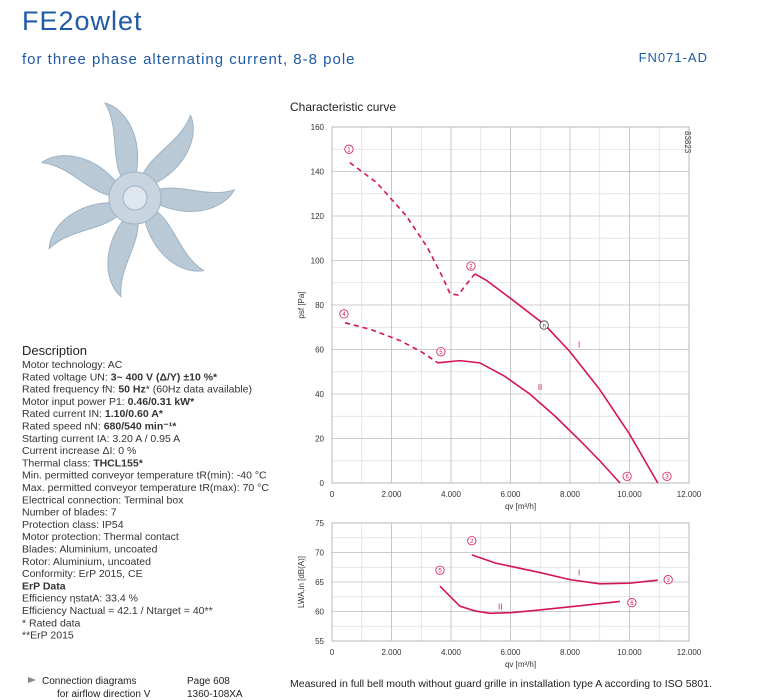 The width and height of the screenshot is (764, 700). I want to click on point-label: 4, so click(344, 315).